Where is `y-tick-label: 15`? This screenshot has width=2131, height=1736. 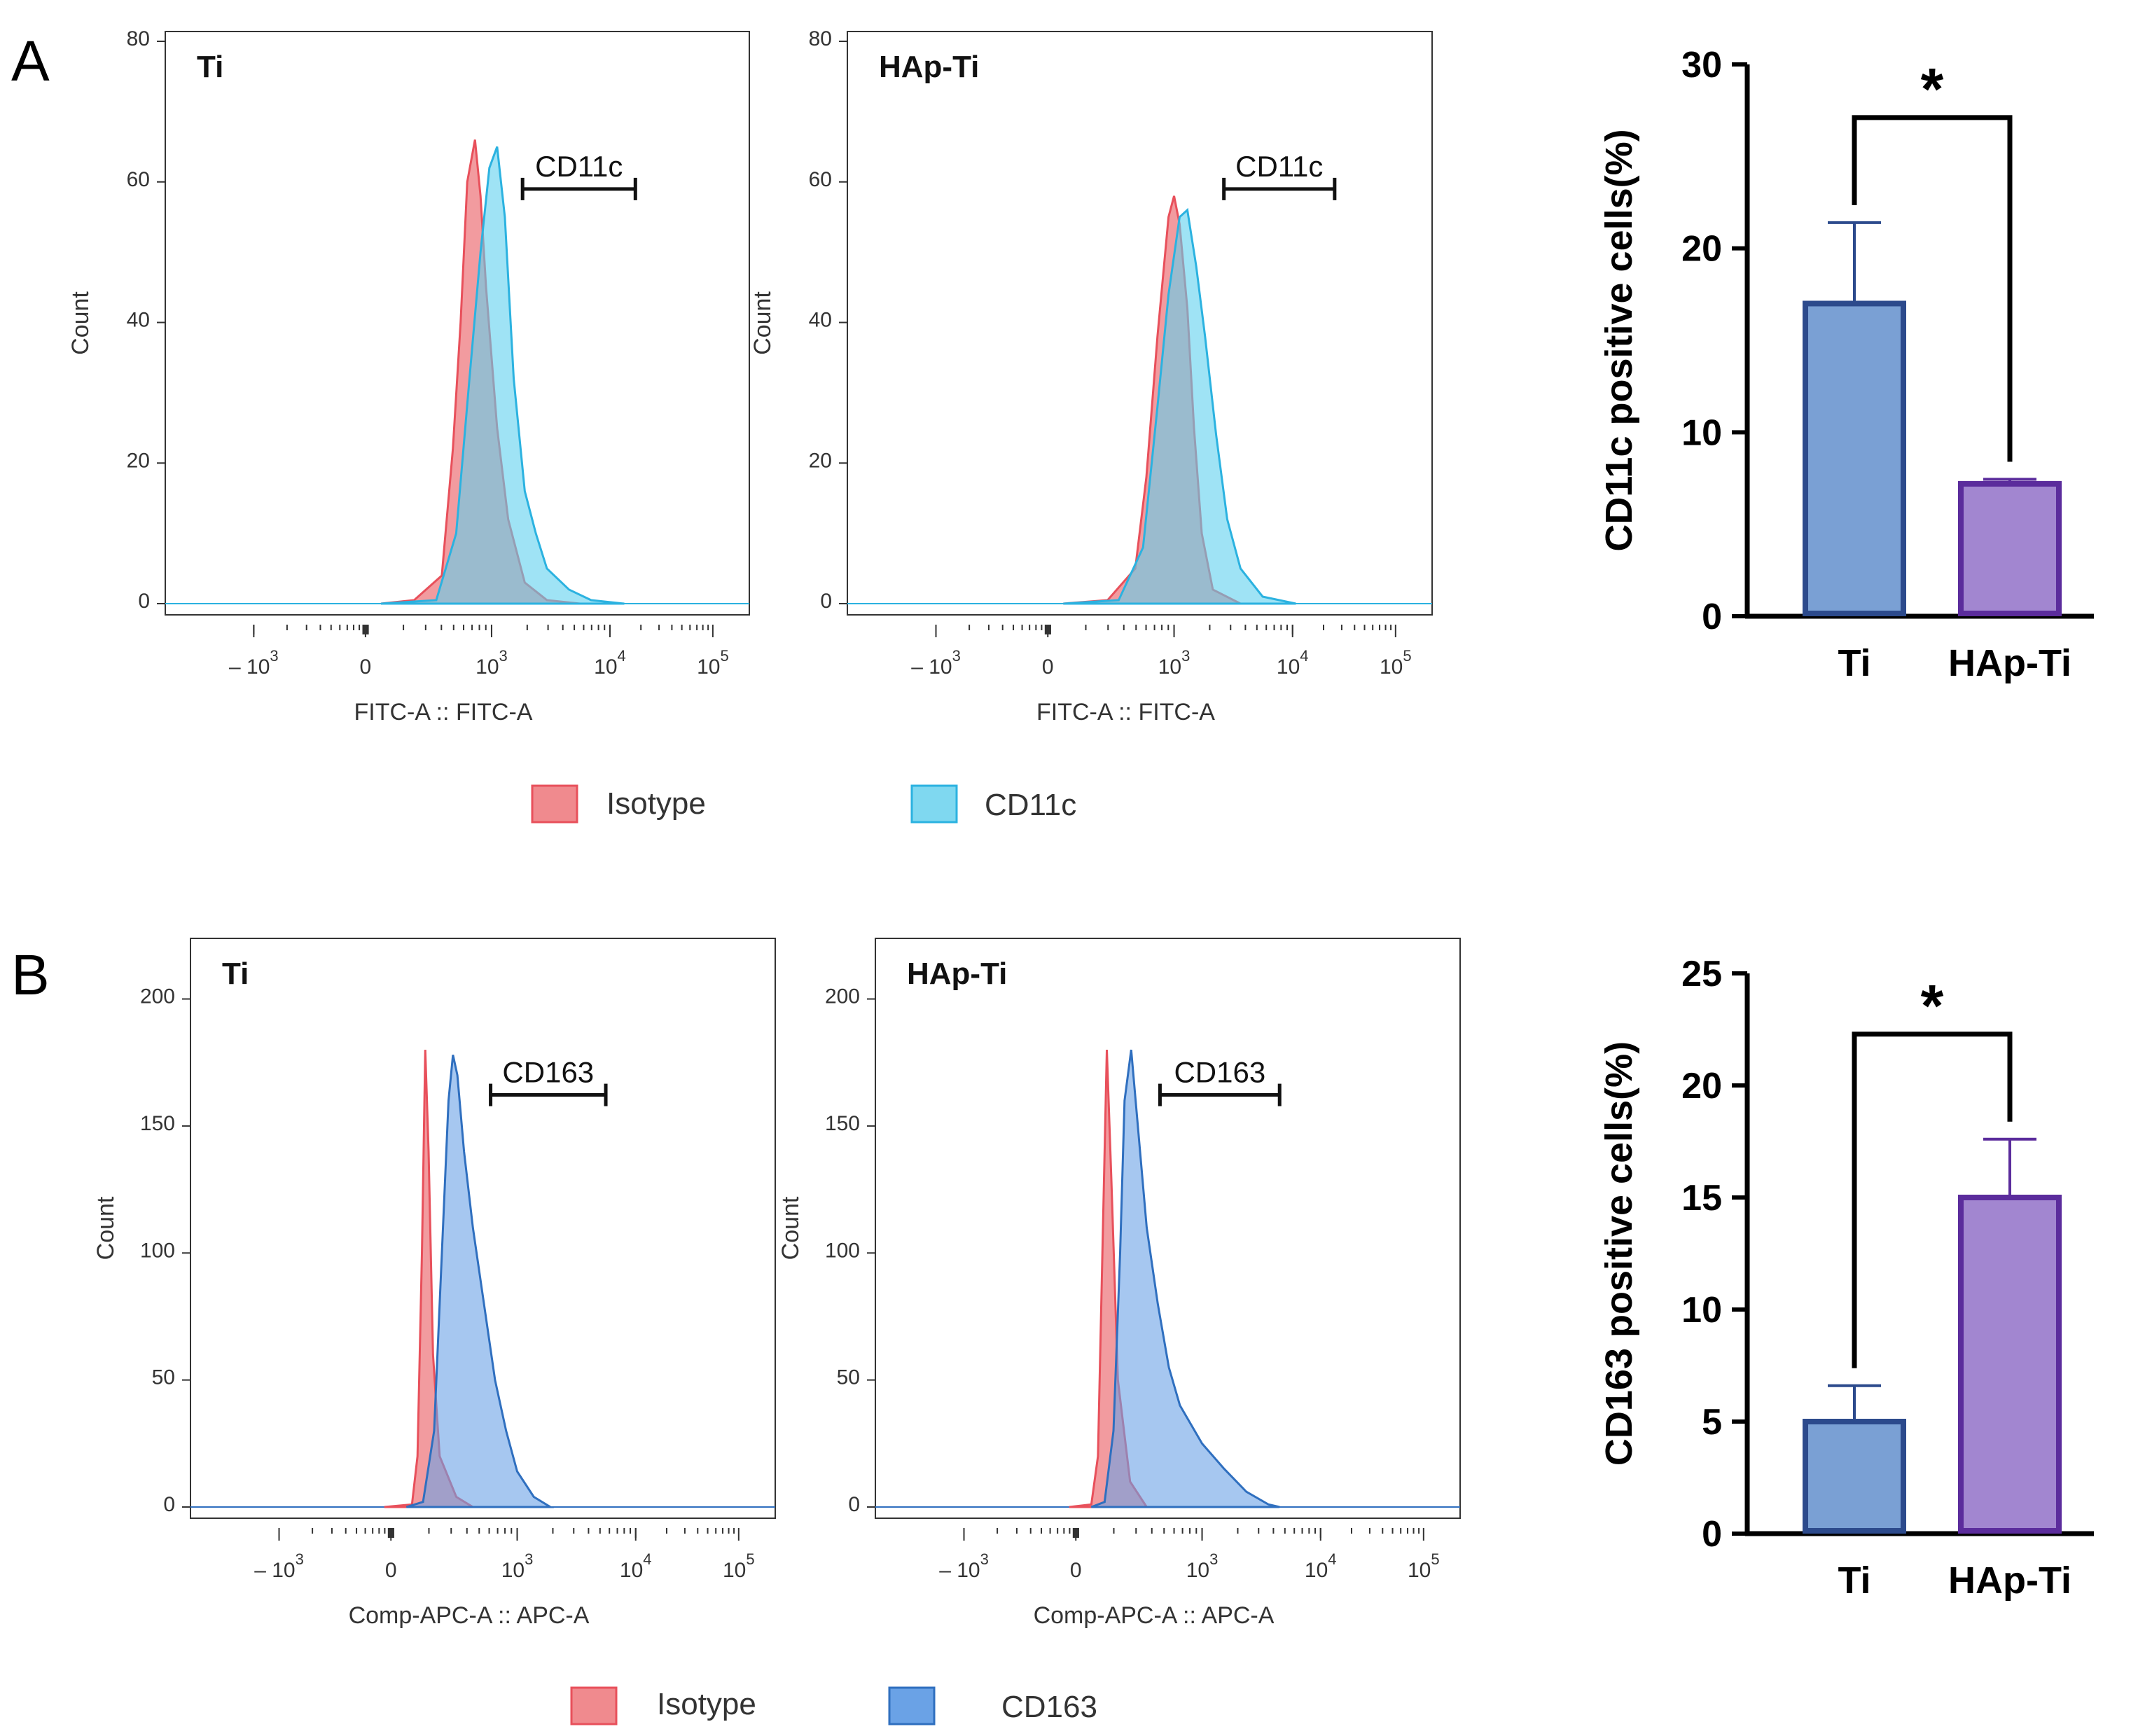 y-tick-label: 15 is located at coordinates (1701, 1198).